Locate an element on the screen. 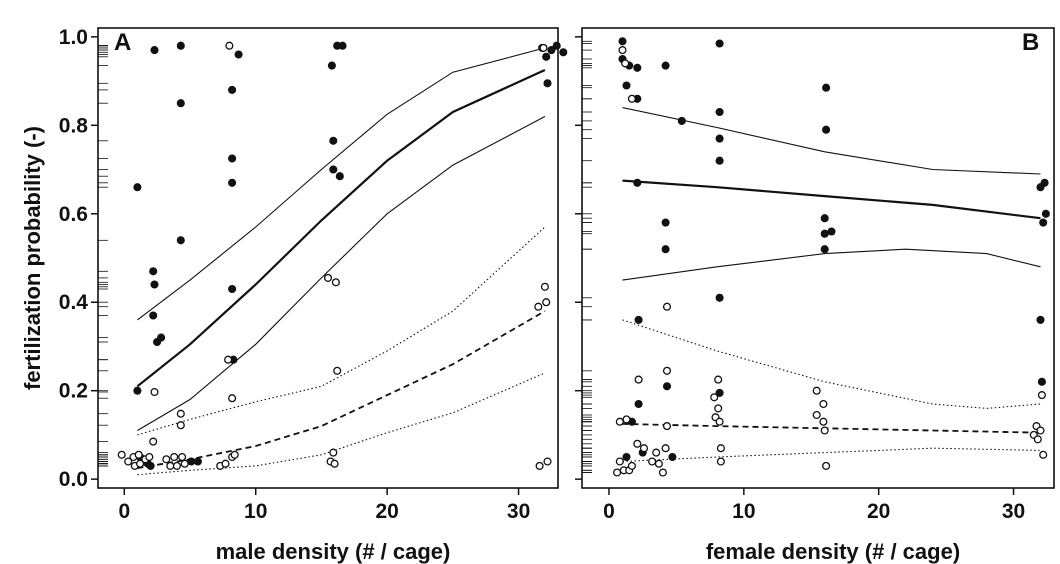  fit-line-solid-thin is located at coordinates (831, 264).